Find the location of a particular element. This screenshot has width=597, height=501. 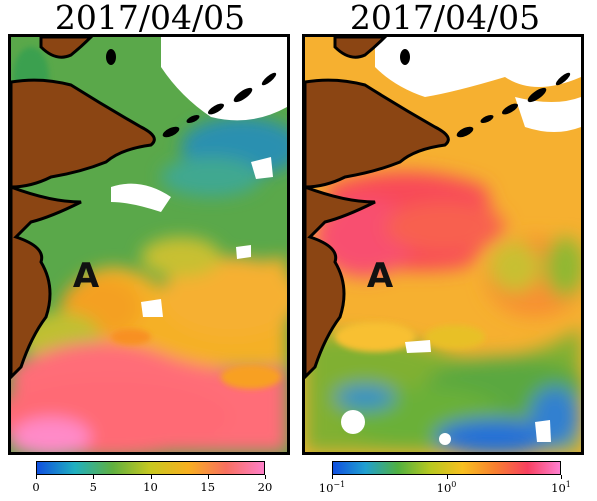

right-colorbar-tick-label: 10⁻¹ is located at coordinates (332, 487).